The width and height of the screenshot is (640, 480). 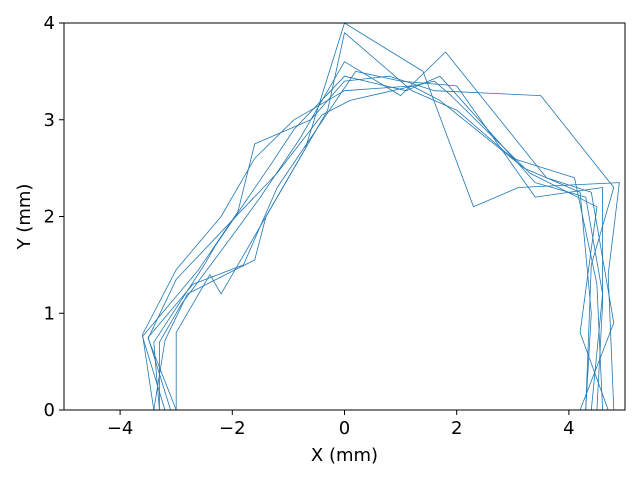 I want to click on x-tick-label: 4, so click(x=568, y=428).